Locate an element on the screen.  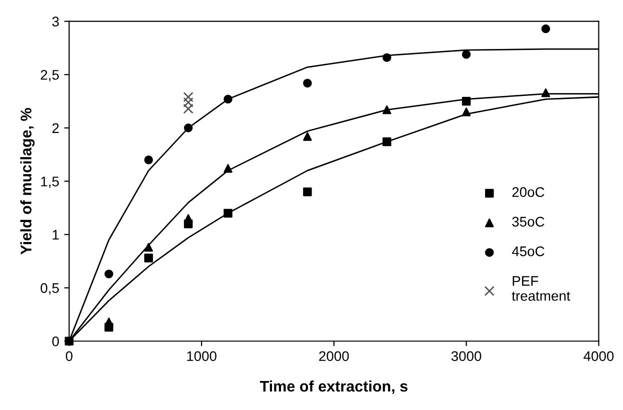
y-tick-label: 0,5 is located at coordinates (49, 289).